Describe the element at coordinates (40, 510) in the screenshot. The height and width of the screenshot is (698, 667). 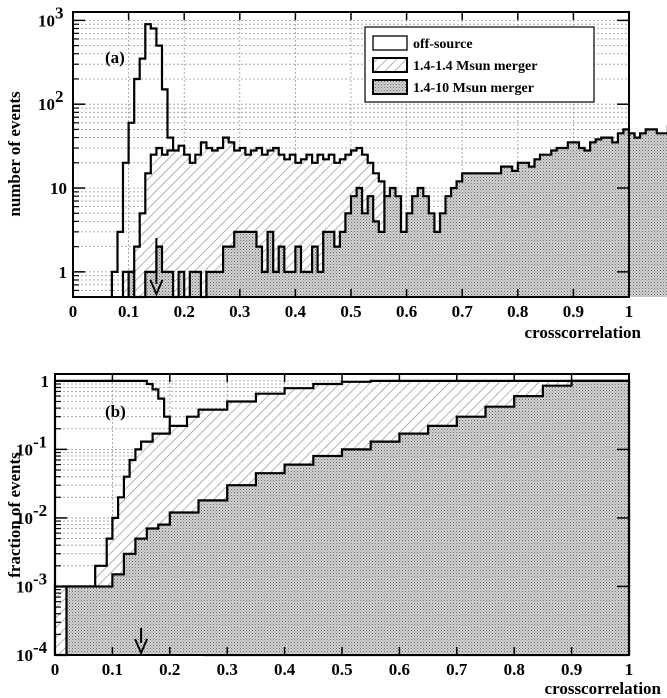
I see `p1-y-tick-exponent: -2` at that location.